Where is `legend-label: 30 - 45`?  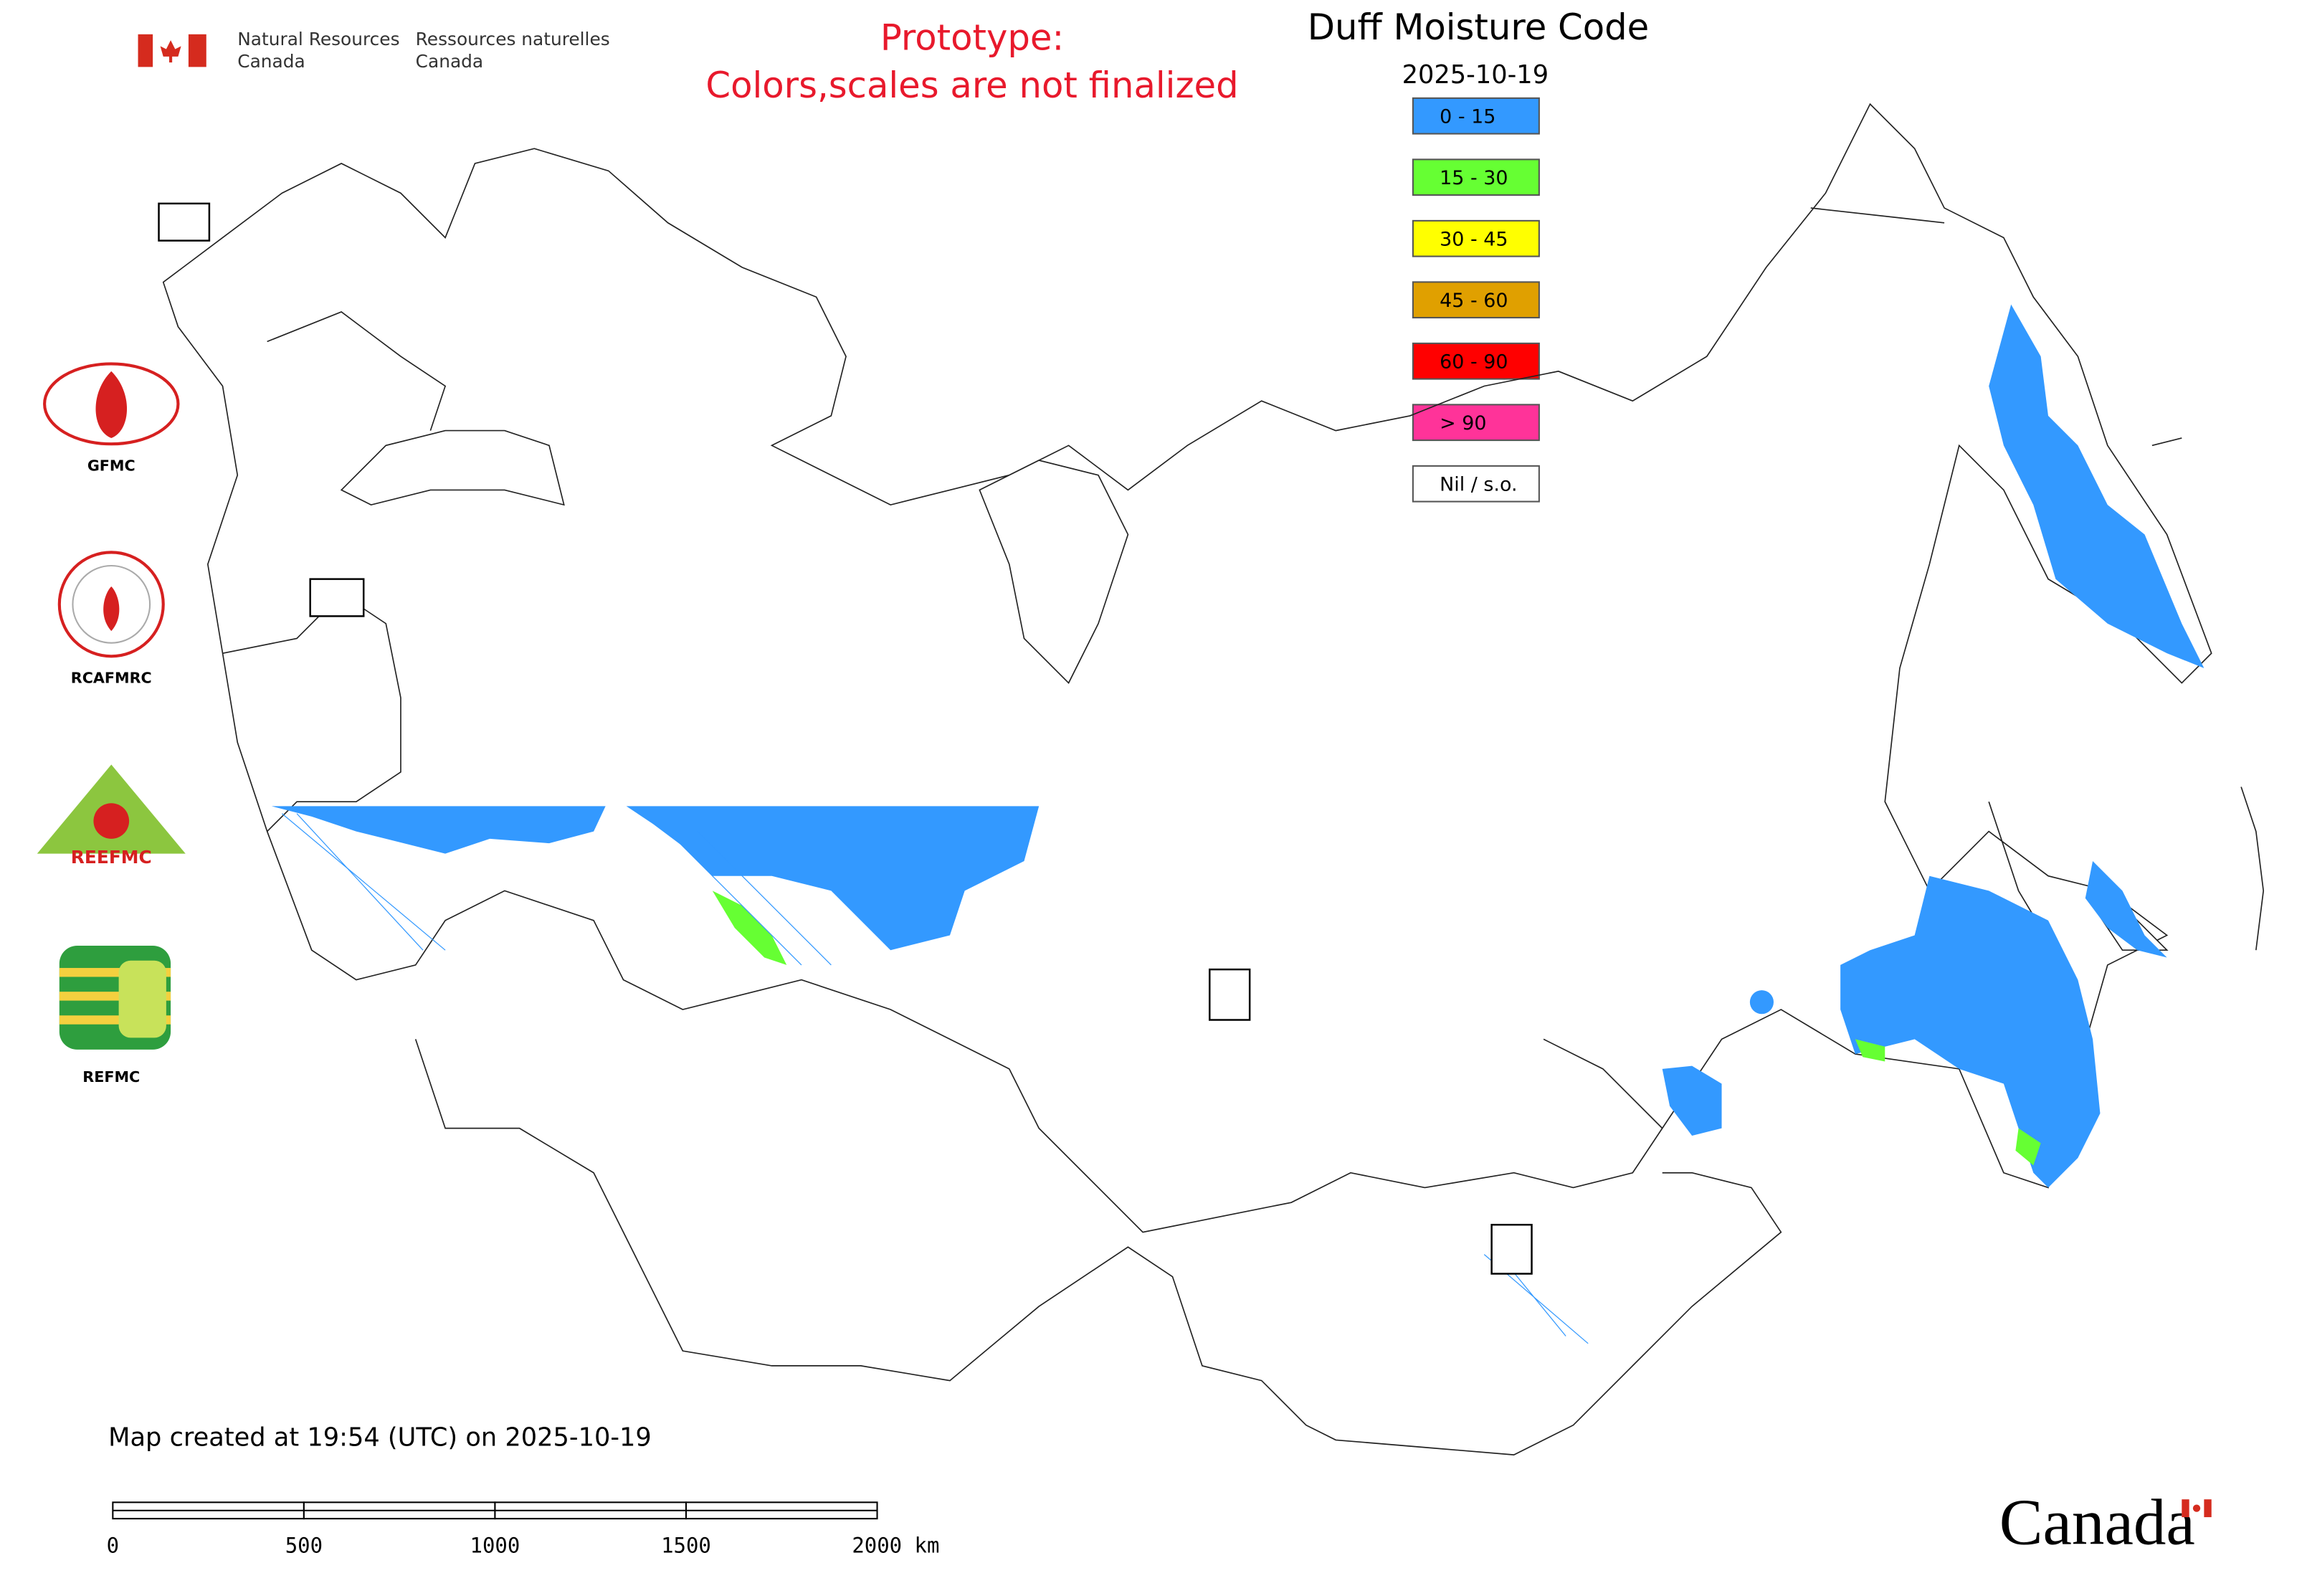
legend-label: 30 - 45 is located at coordinates (1474, 239).